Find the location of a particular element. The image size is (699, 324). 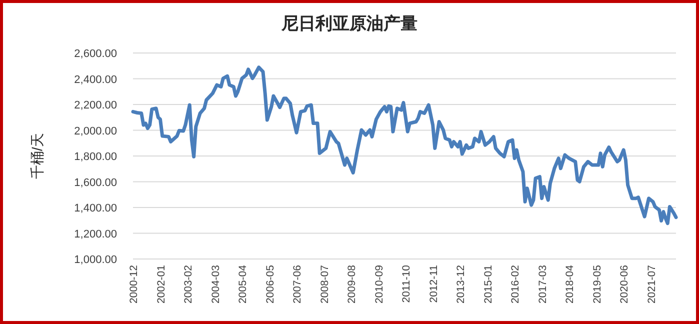

y-tick-label: 1,400.00 is located at coordinates (95, 208).